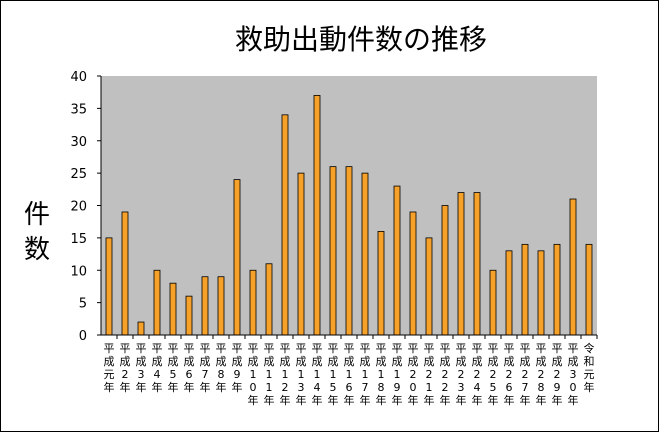 The image size is (659, 433). Describe the element at coordinates (365, 374) in the screenshot. I see `x-tick-label: 平成 1 7 年` at that location.